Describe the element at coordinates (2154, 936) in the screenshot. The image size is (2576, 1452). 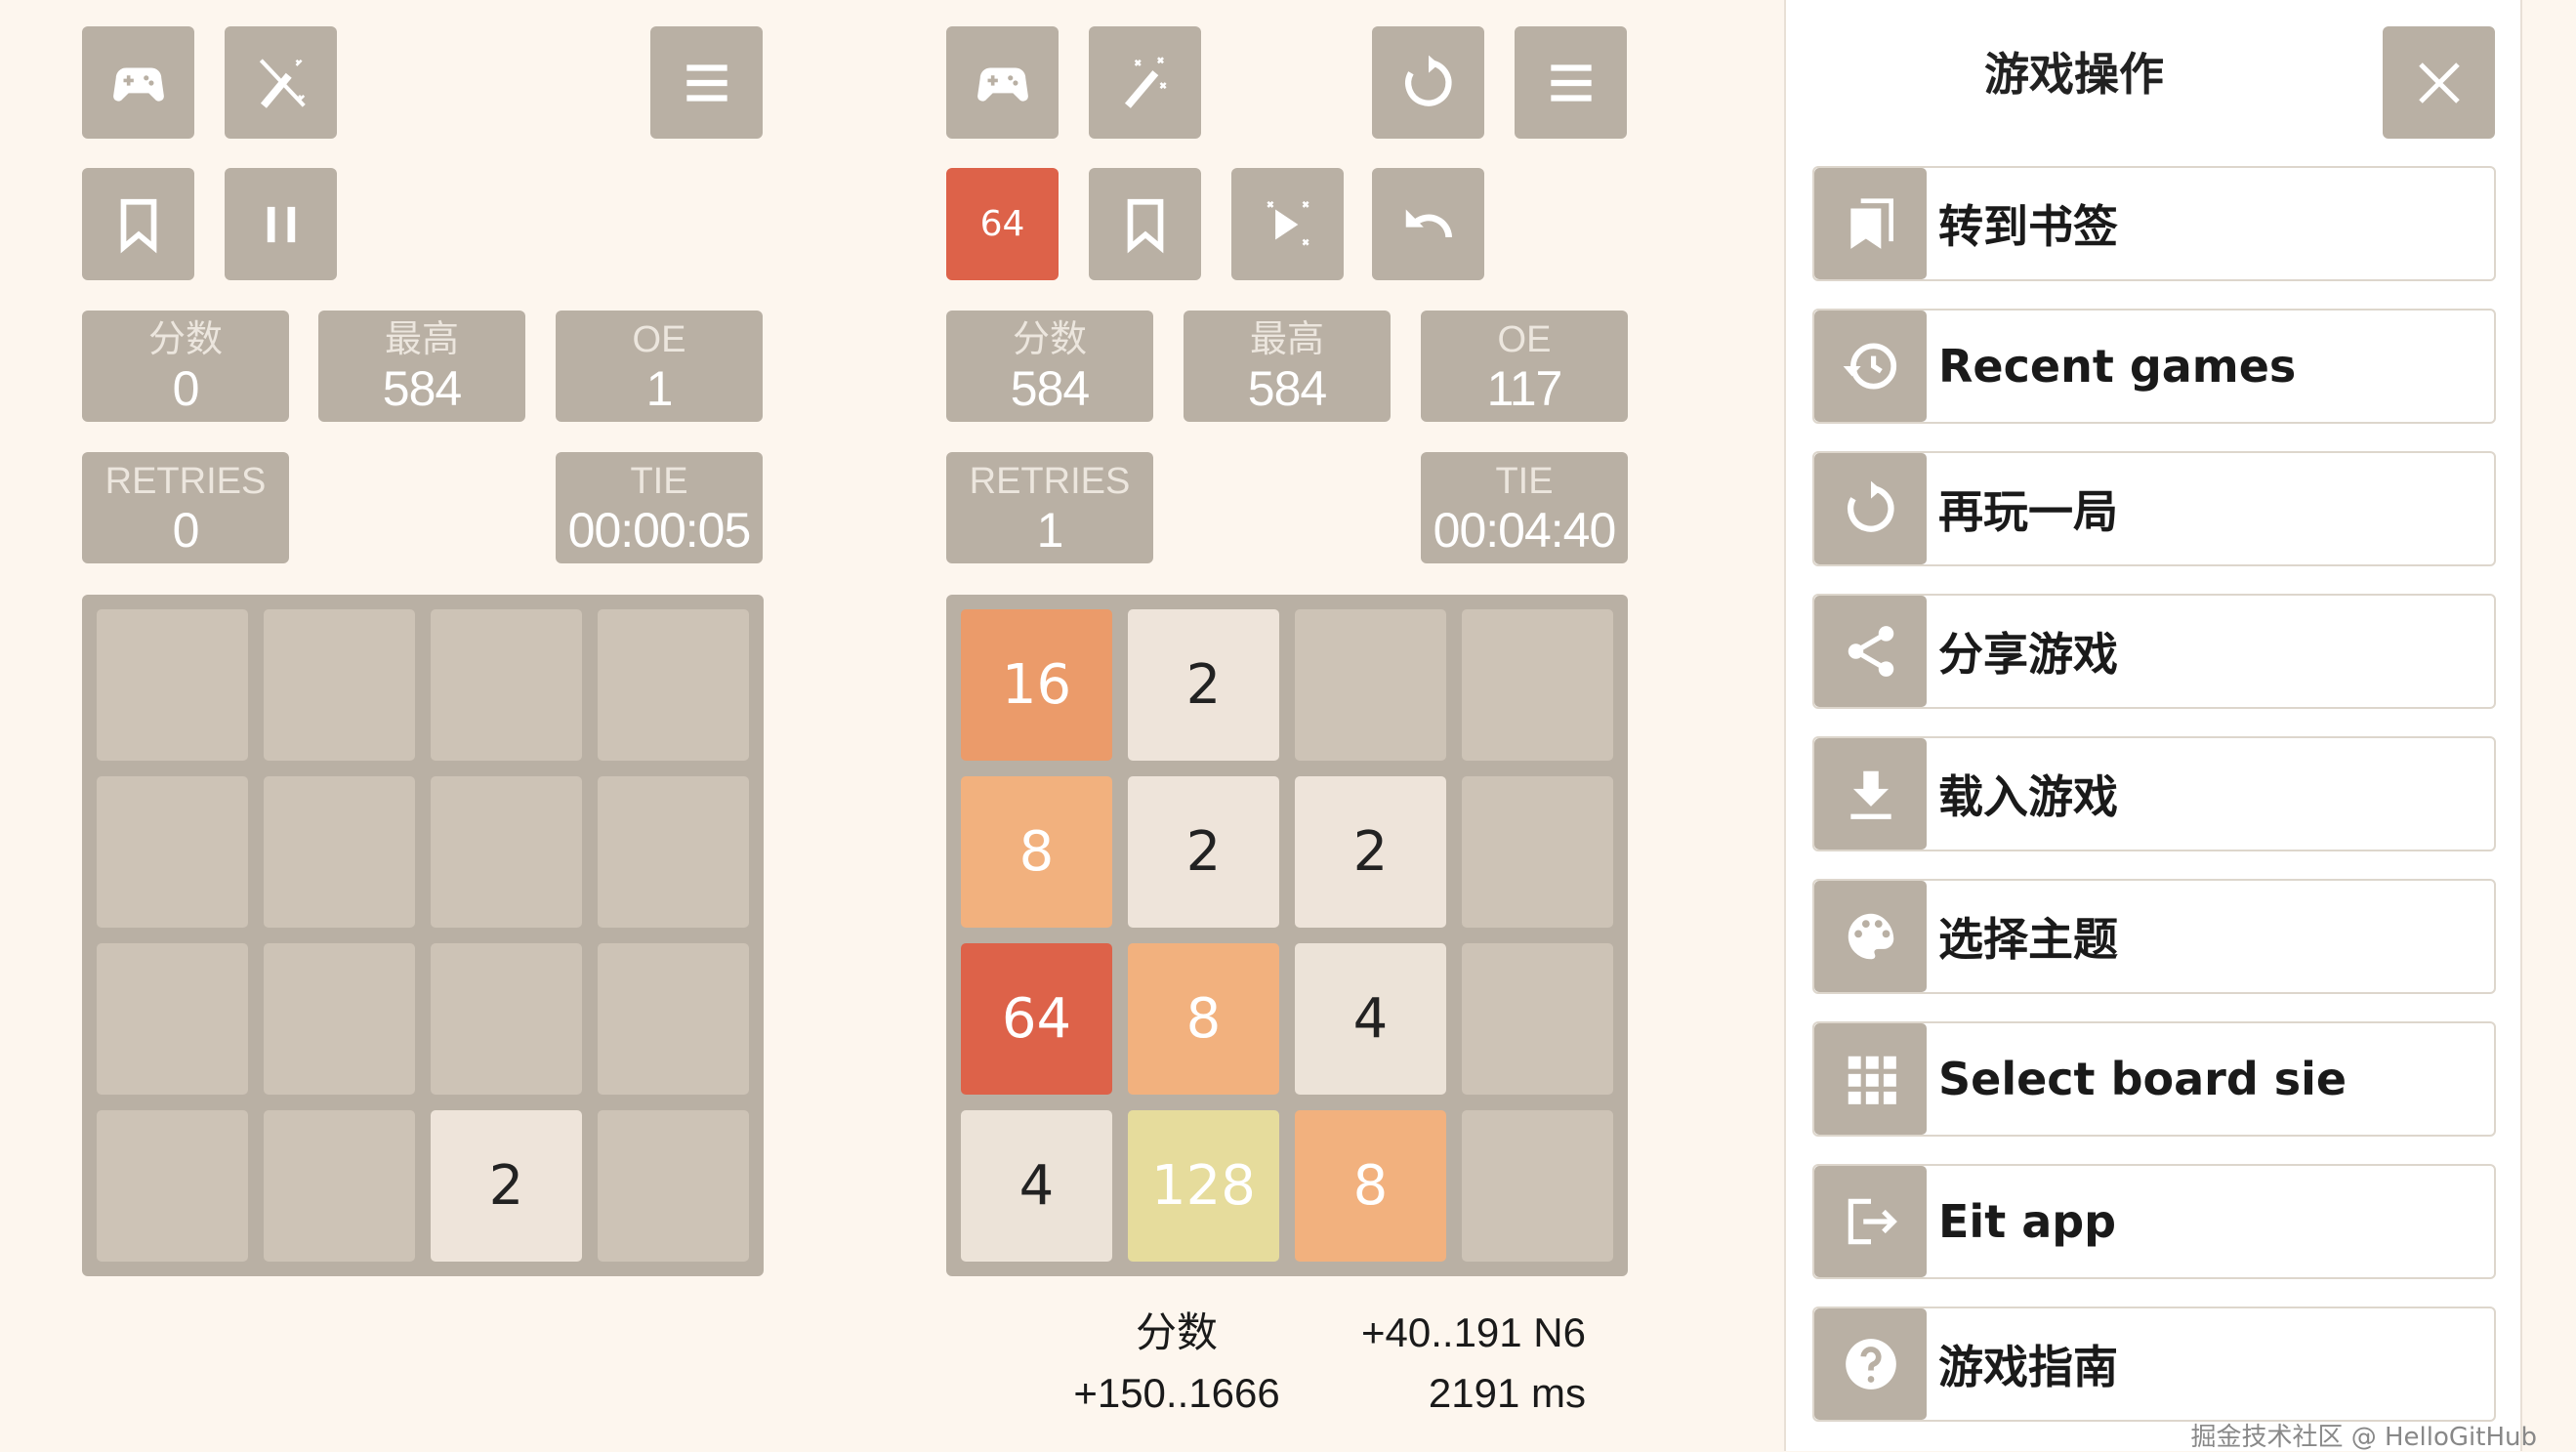
I see `menu-item: 选择主题` at that location.